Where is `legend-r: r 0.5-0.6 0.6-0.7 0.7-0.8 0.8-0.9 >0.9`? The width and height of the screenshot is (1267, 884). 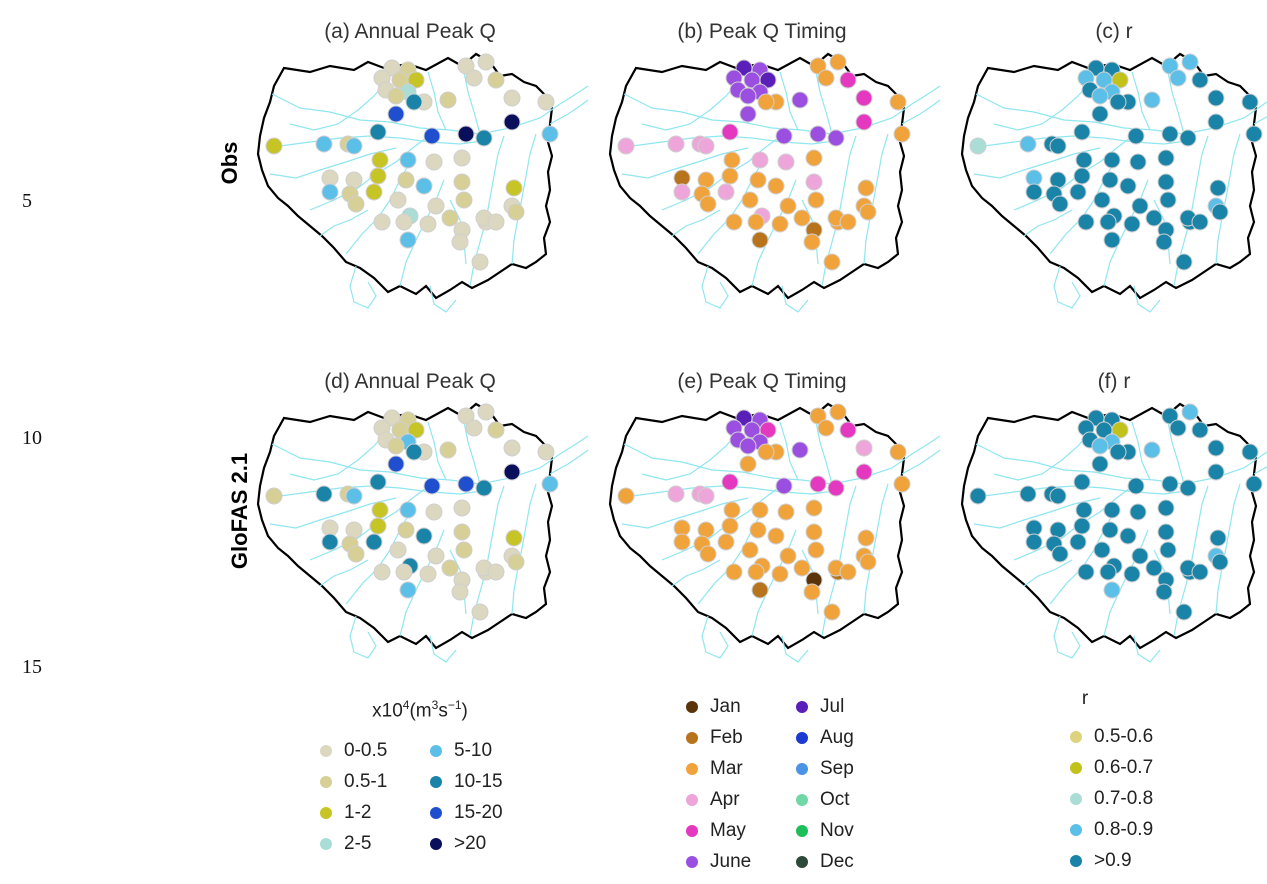
legend-r: r 0.5-0.6 0.6-0.7 0.7-0.8 0.8-0.9 >0.9 is located at coordinates (1160, 784).